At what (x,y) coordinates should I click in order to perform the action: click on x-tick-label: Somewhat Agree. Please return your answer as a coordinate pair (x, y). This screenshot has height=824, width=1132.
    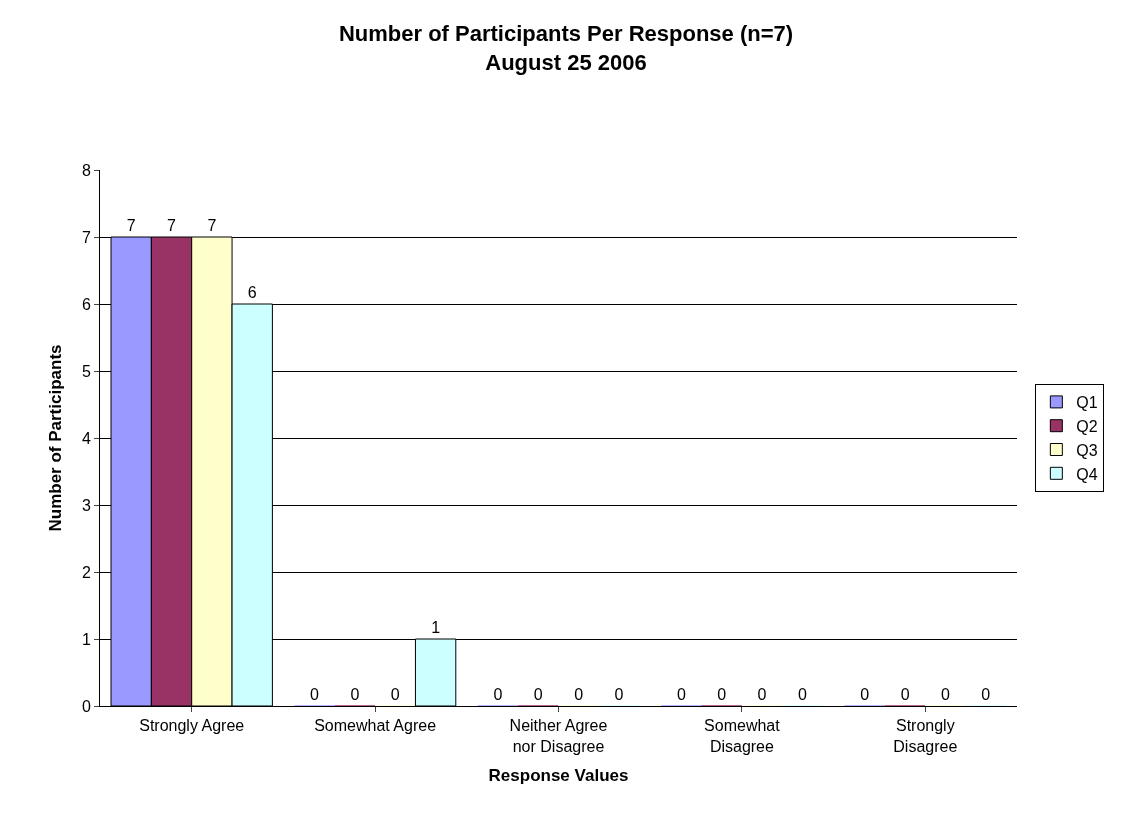
    Looking at the image, I should click on (375, 726).